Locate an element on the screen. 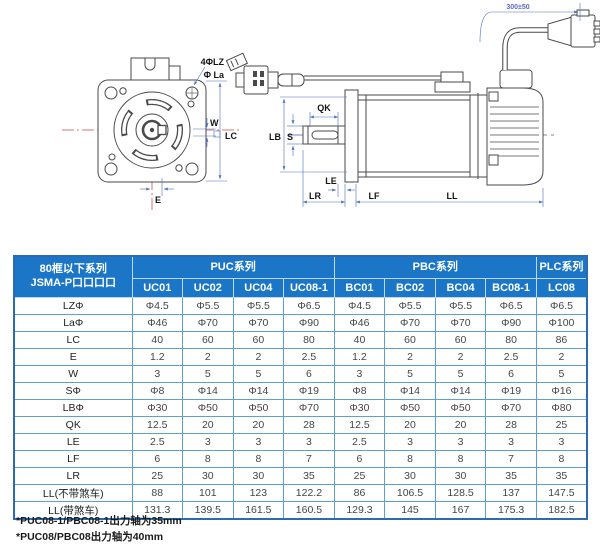  shaft is located at coordinates (324, 135).